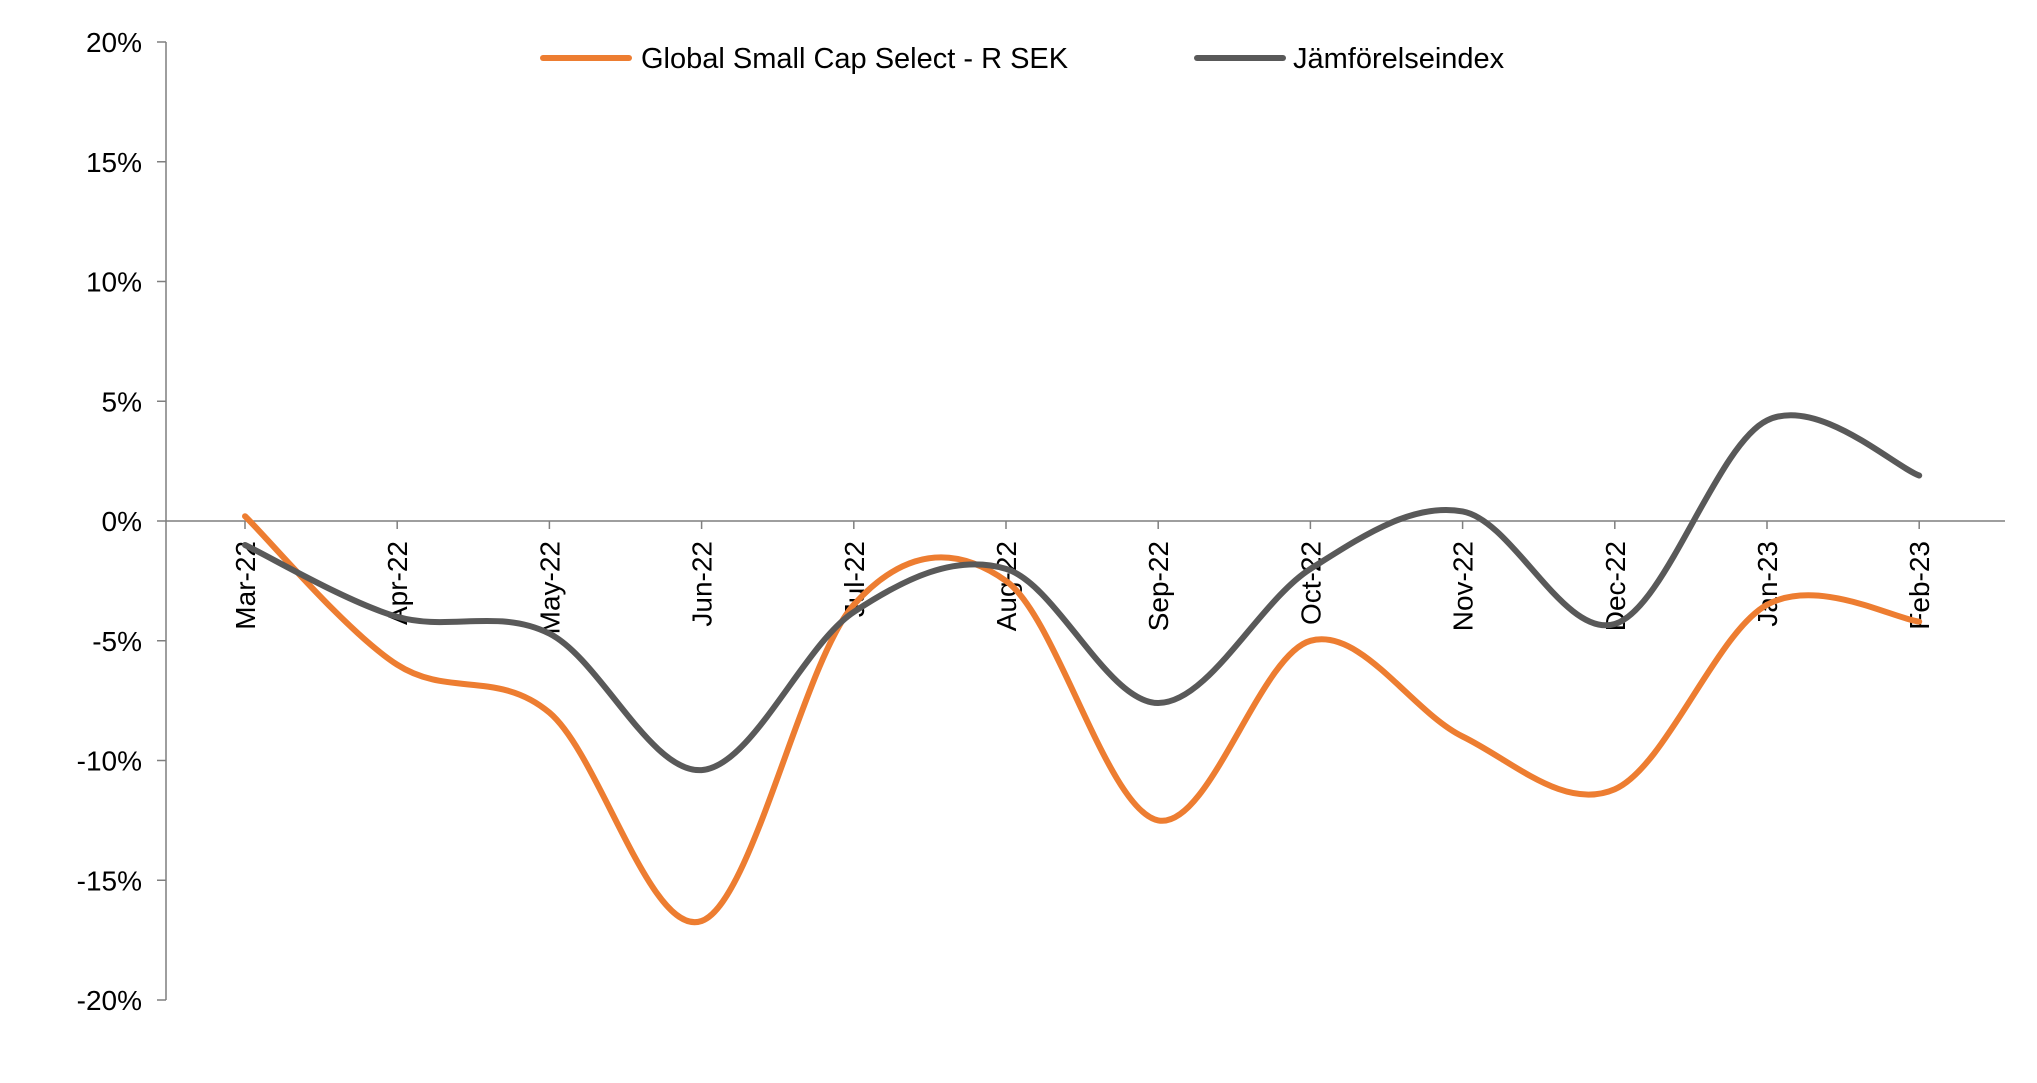 Image resolution: width=2037 pixels, height=1083 pixels. Describe the element at coordinates (1919, 585) in the screenshot. I see `x-tick-label: Feb-23` at that location.